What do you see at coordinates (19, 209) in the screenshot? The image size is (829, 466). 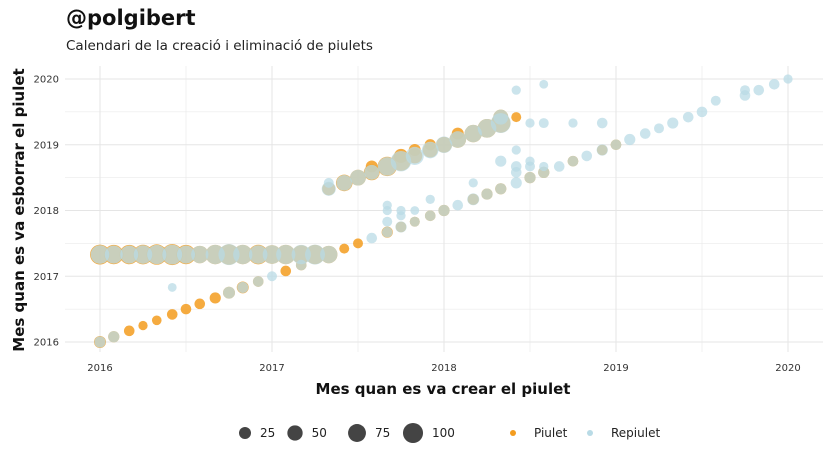 I see `y-axis-title: Mes quan es va esborrar el piulet` at bounding box center [19, 209].